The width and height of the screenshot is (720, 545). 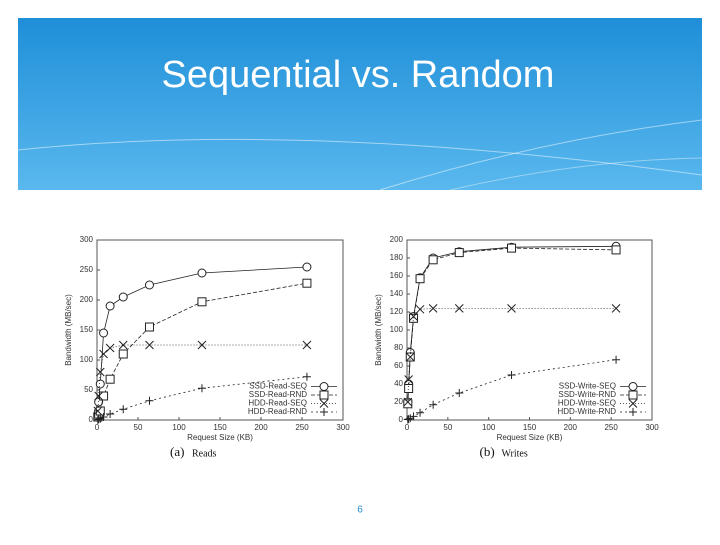 What do you see at coordinates (91, 419) in the screenshot?
I see `y-tick-label: 0` at bounding box center [91, 419].